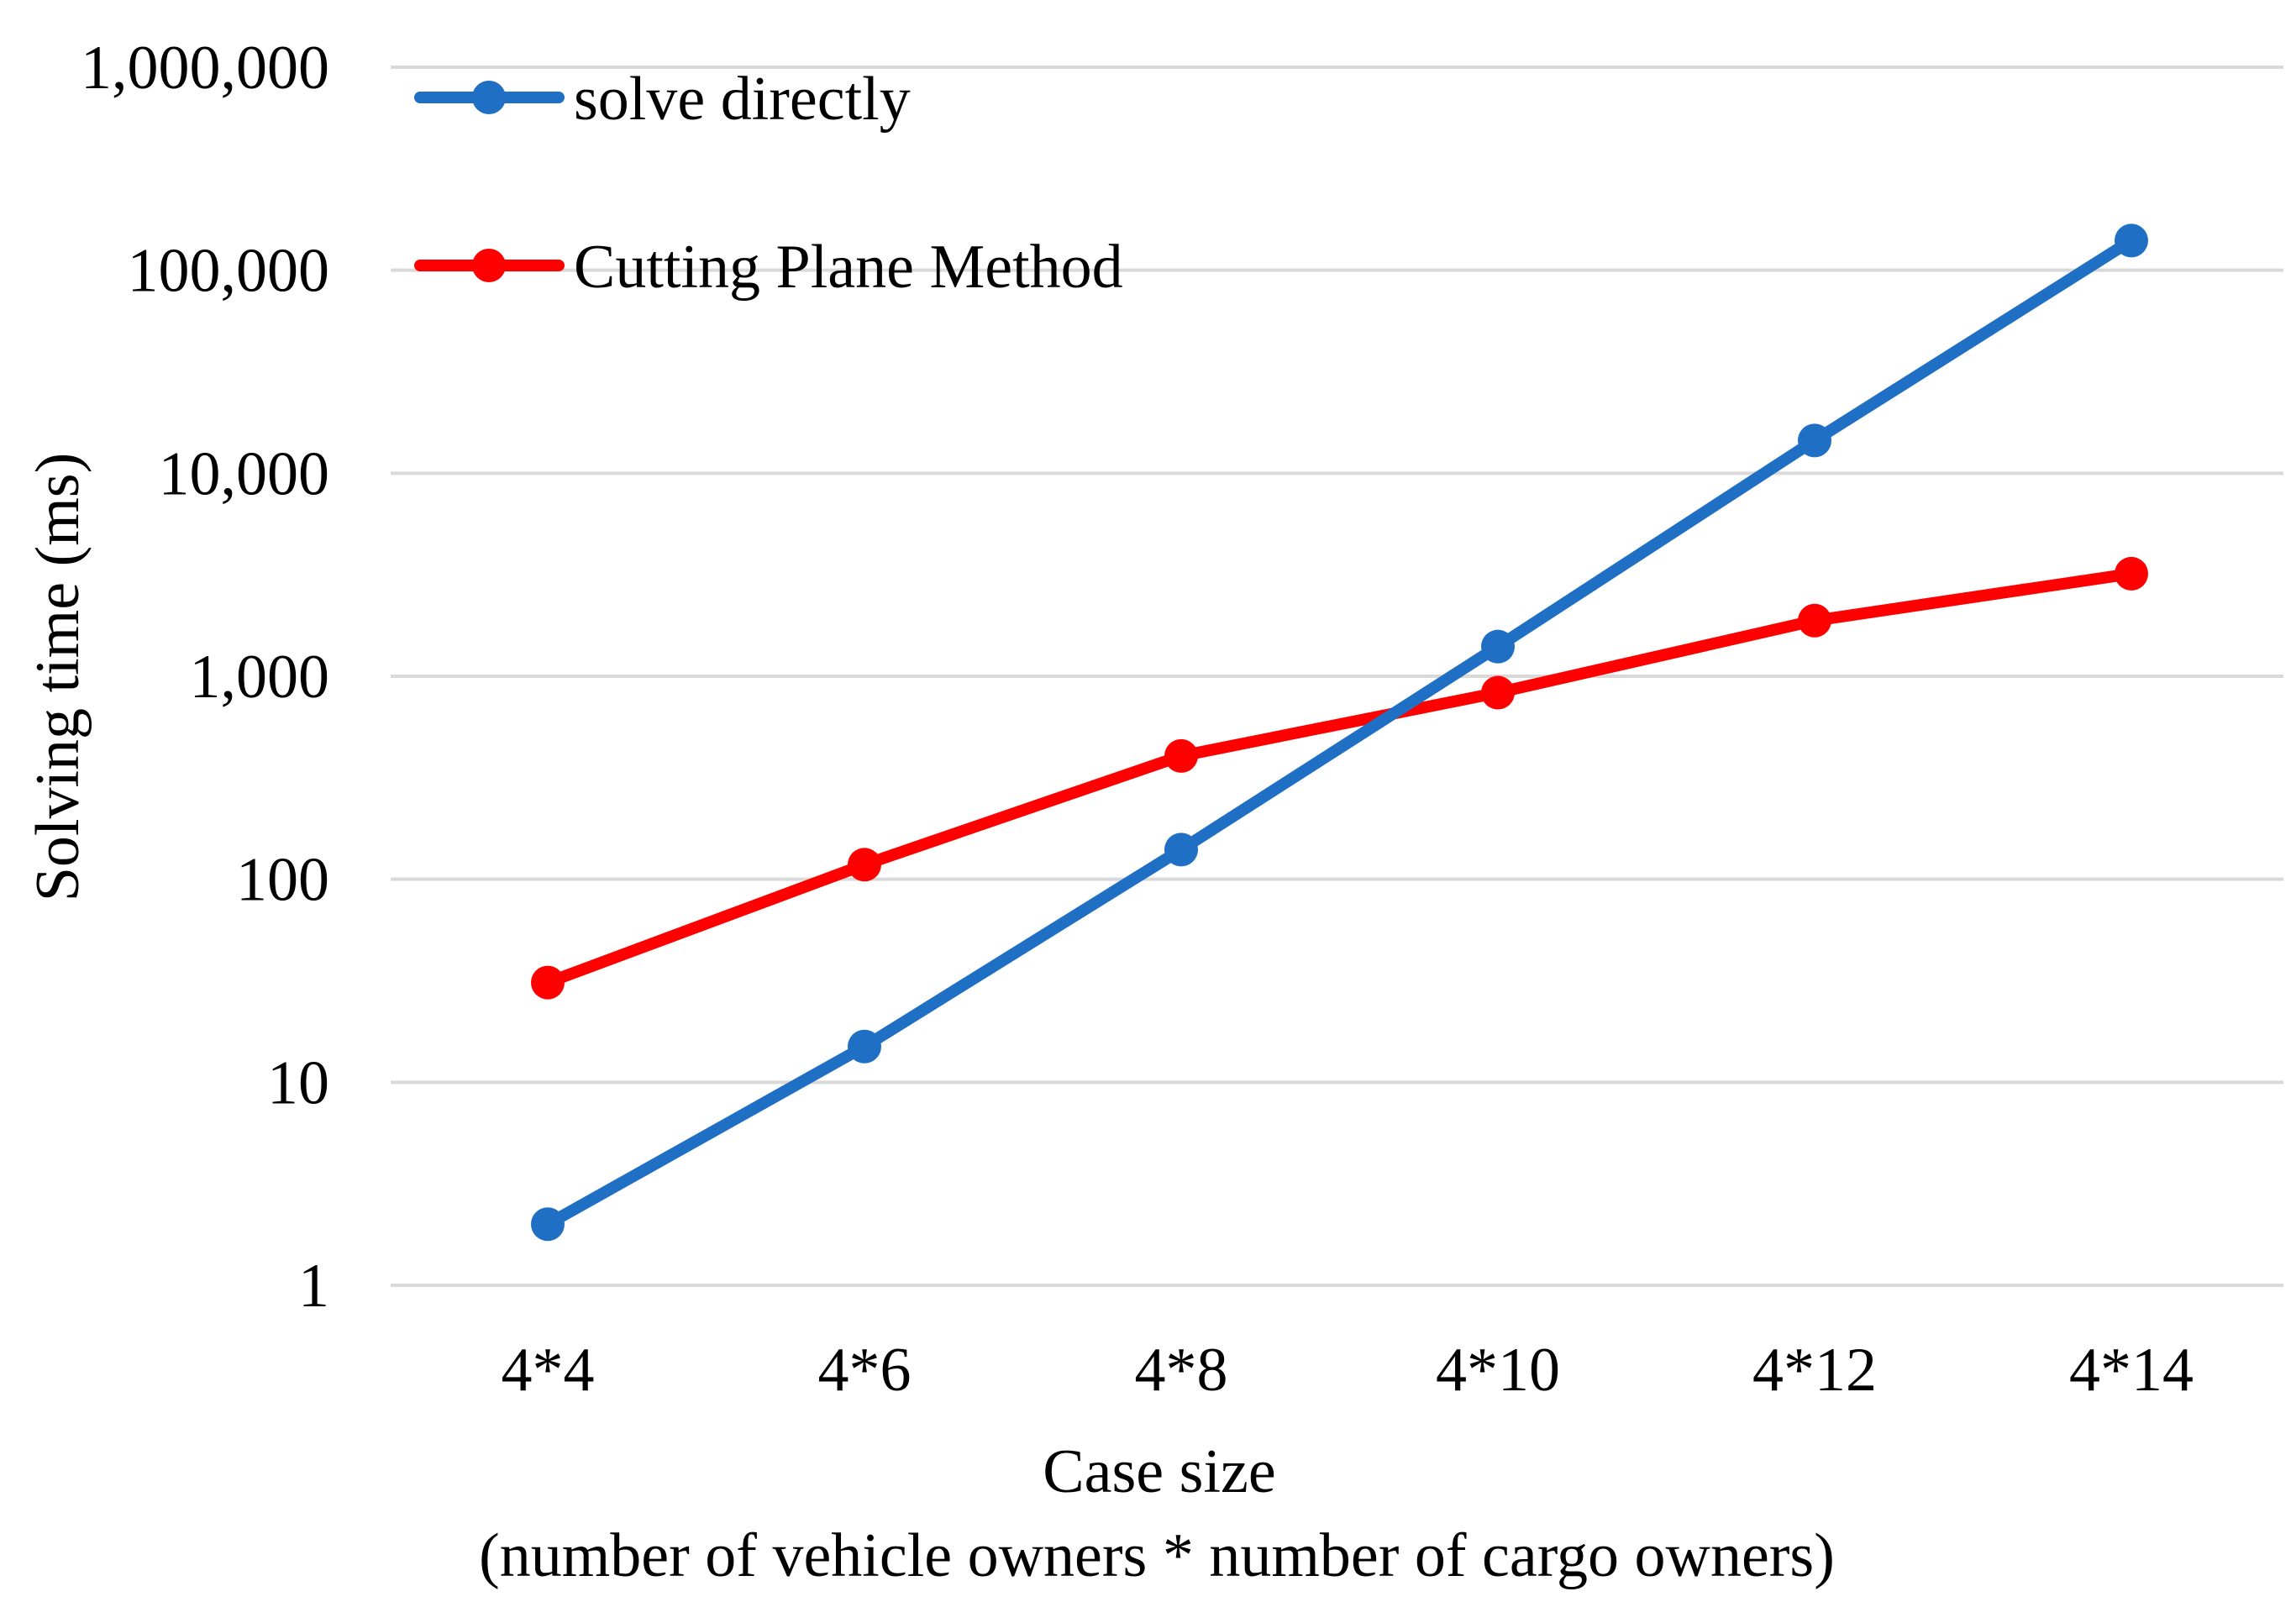 This screenshot has height=1602, width=2296. Describe the element at coordinates (1348, 1370) in the screenshot. I see `x-axis-ticks: 4*4 4*6 4*8 4*10 4*12 4*14` at that location.